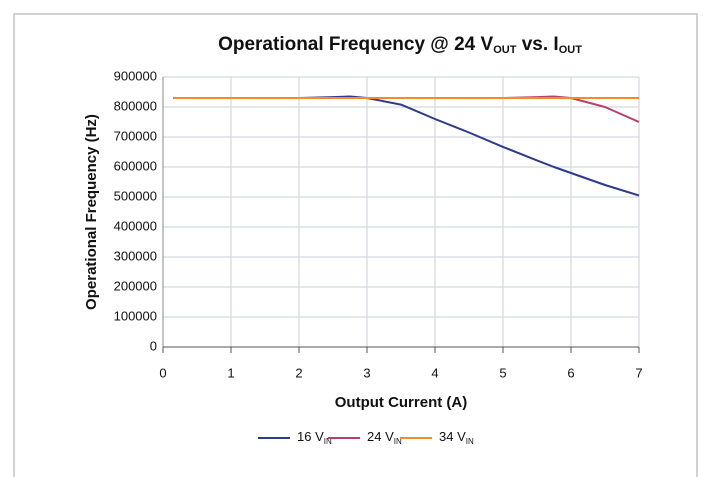  I want to click on x-tick-label: 1, so click(230, 372).